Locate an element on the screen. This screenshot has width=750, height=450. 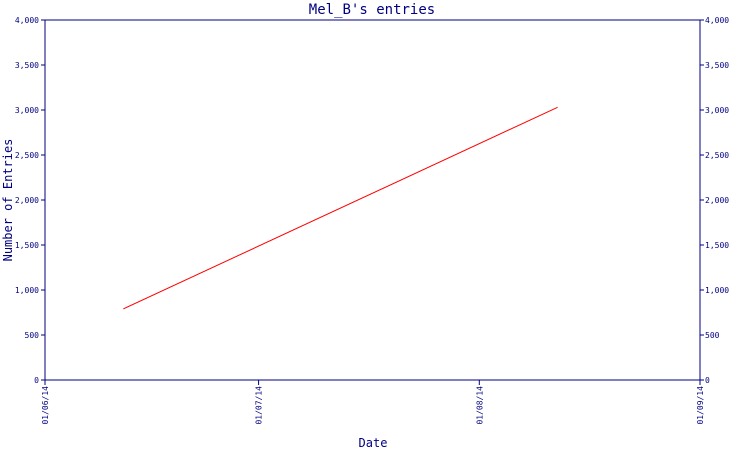
y-tick-label-left: 1,000 is located at coordinates (27, 290).